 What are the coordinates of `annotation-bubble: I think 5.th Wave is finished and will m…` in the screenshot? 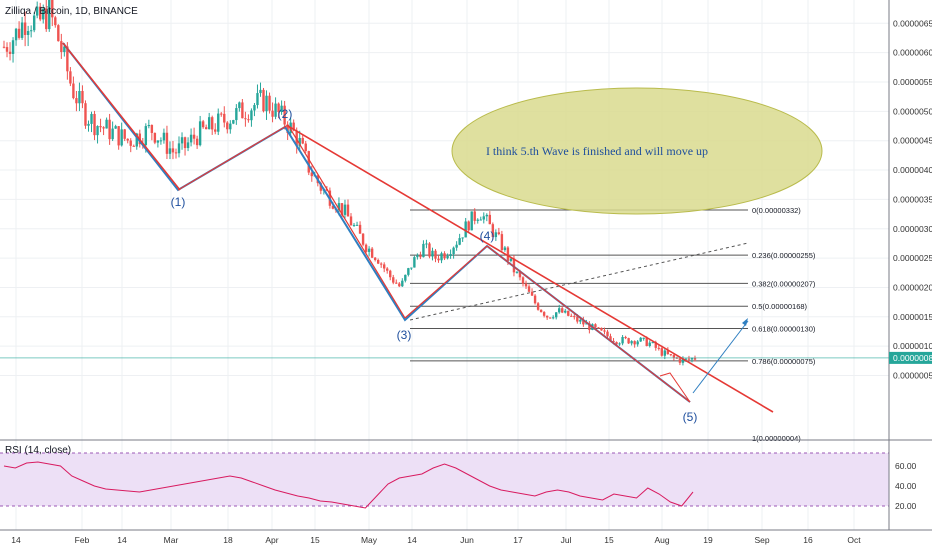 It's located at (637, 151).